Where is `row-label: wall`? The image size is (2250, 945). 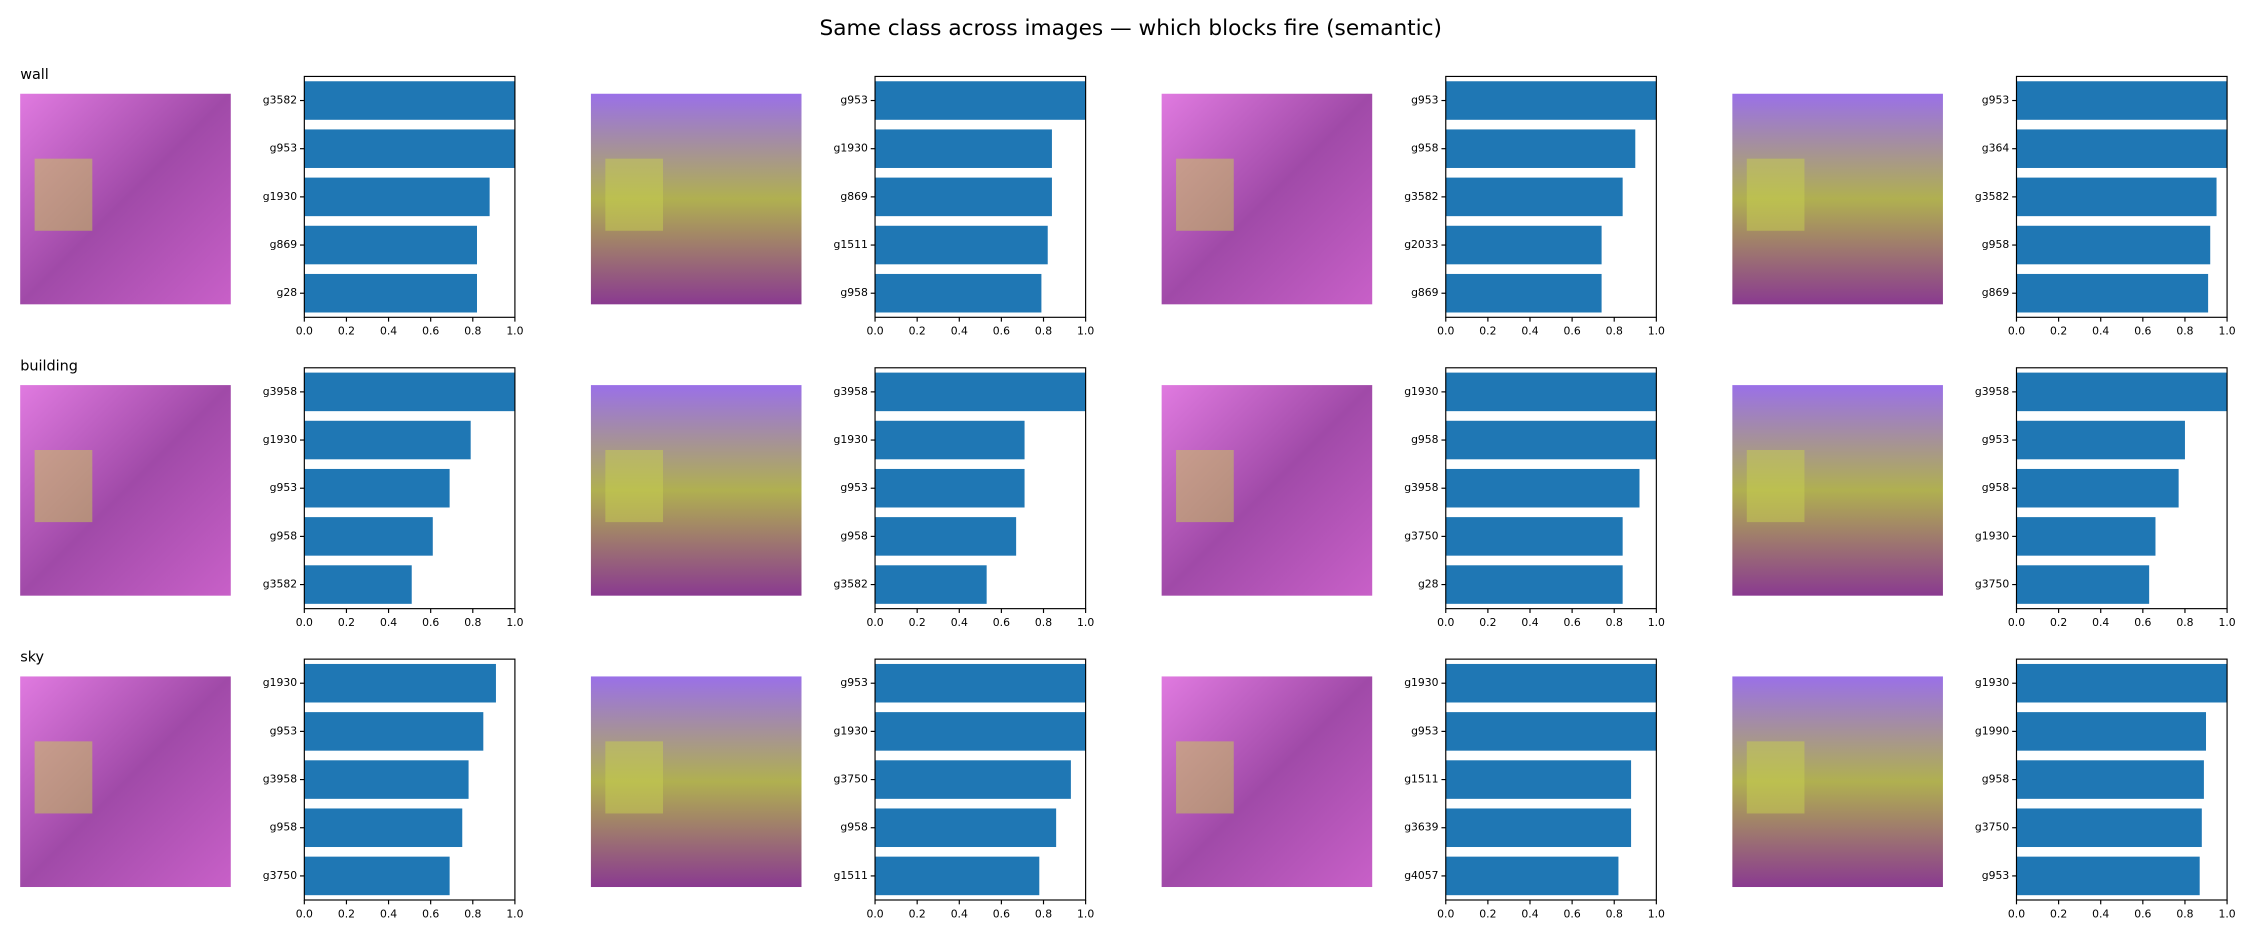
row-label: wall is located at coordinates (34, 75).